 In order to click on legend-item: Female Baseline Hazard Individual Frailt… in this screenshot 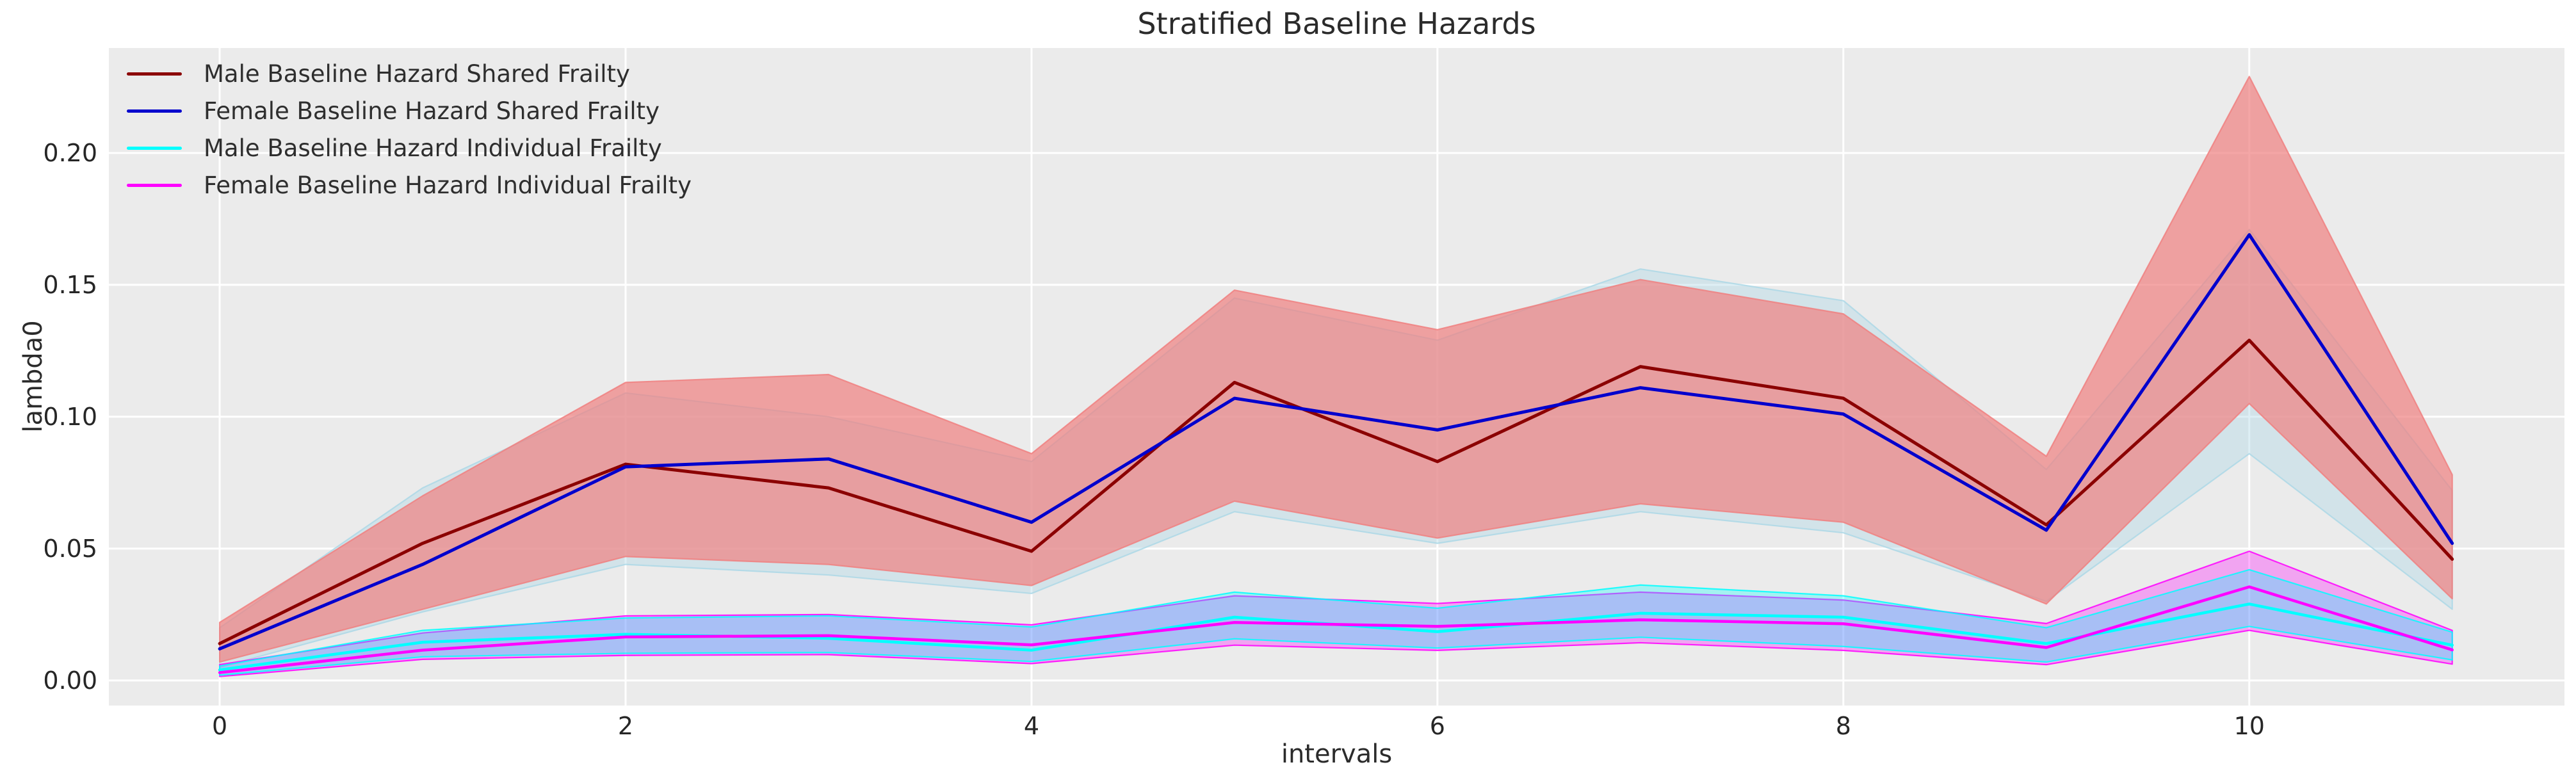, I will do `click(409, 185)`.